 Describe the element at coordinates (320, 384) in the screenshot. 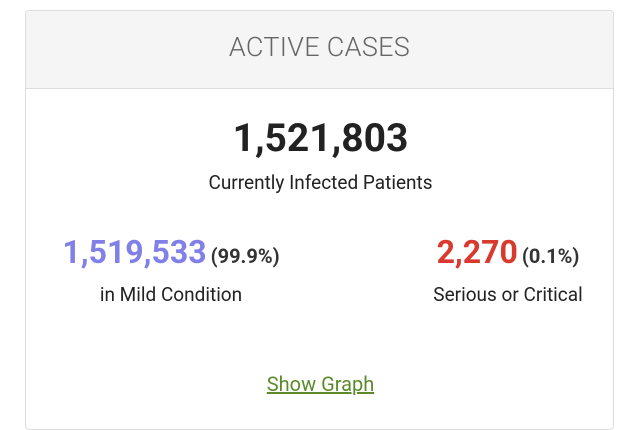

I see `show-graph-link: Show Graph` at that location.